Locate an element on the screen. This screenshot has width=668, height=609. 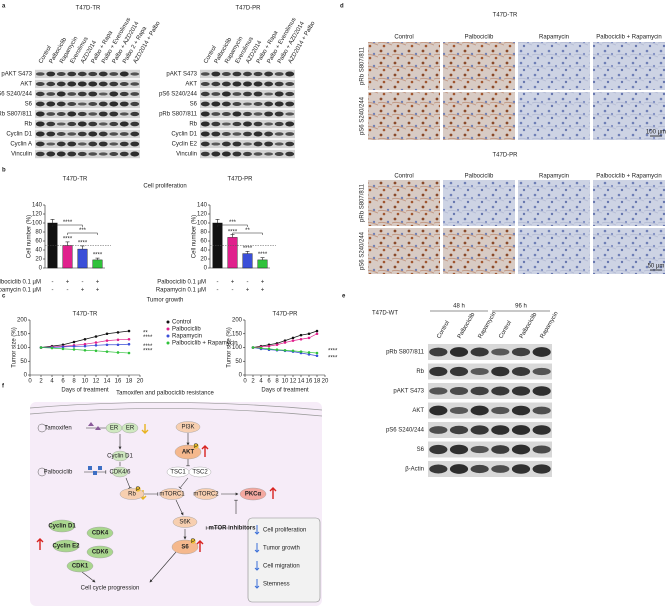
ihc-column-label: Control is located at coordinates (403, 177).